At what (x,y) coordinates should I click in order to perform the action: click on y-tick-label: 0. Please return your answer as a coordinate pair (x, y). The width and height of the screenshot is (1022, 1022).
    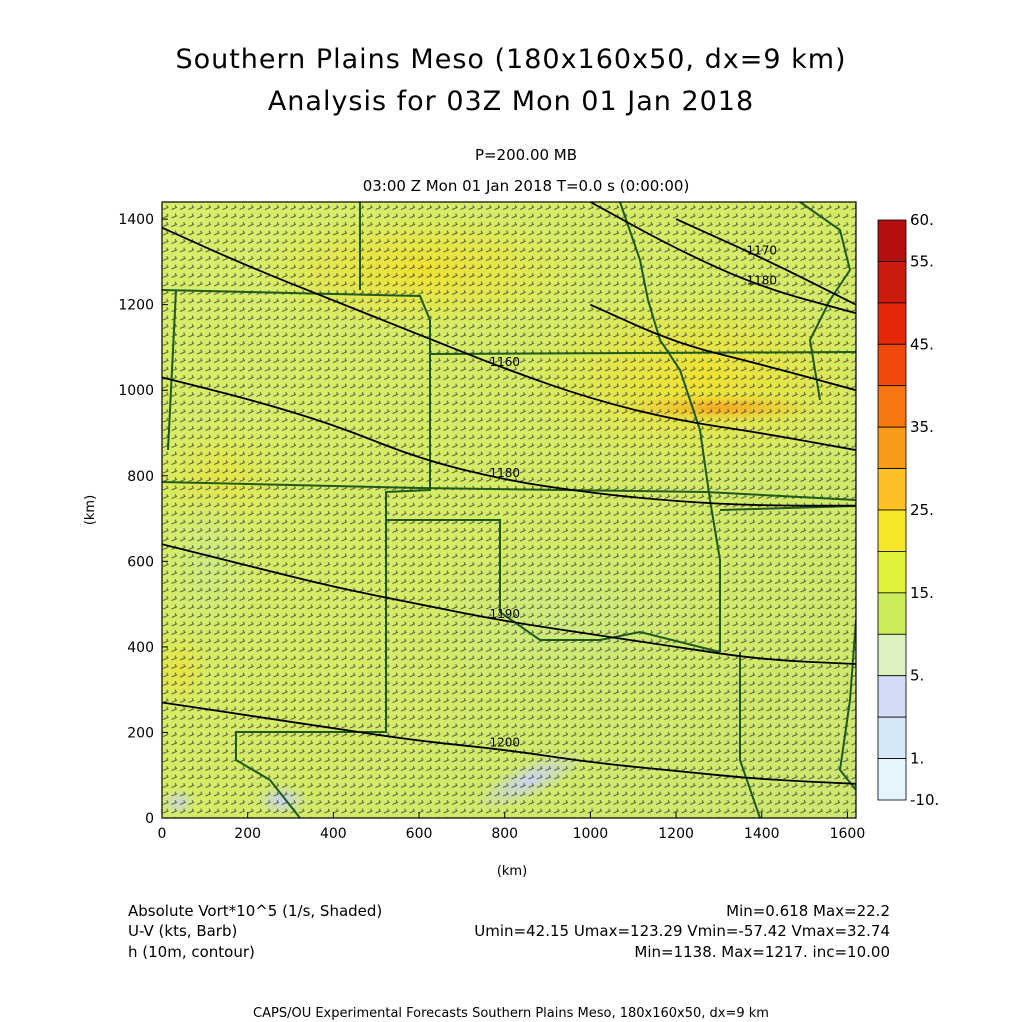
    Looking at the image, I should click on (149, 819).